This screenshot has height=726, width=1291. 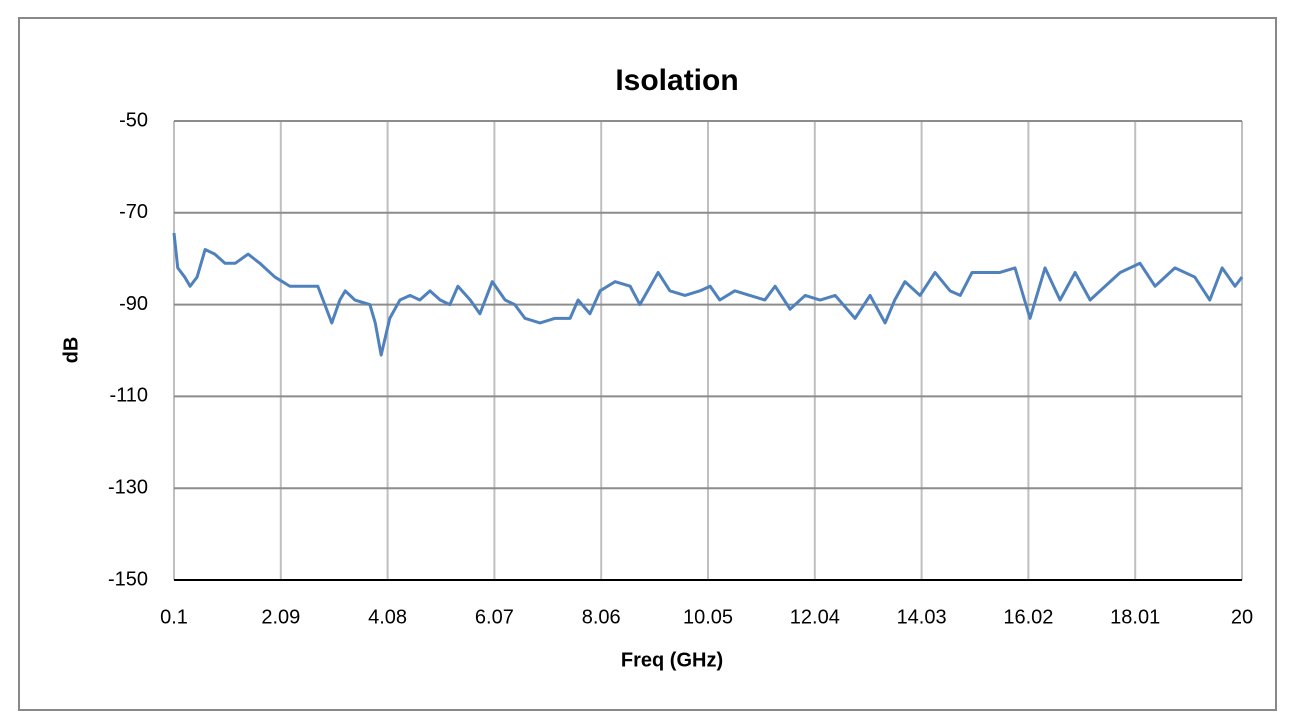 What do you see at coordinates (708, 294) in the screenshot?
I see `data-line` at bounding box center [708, 294].